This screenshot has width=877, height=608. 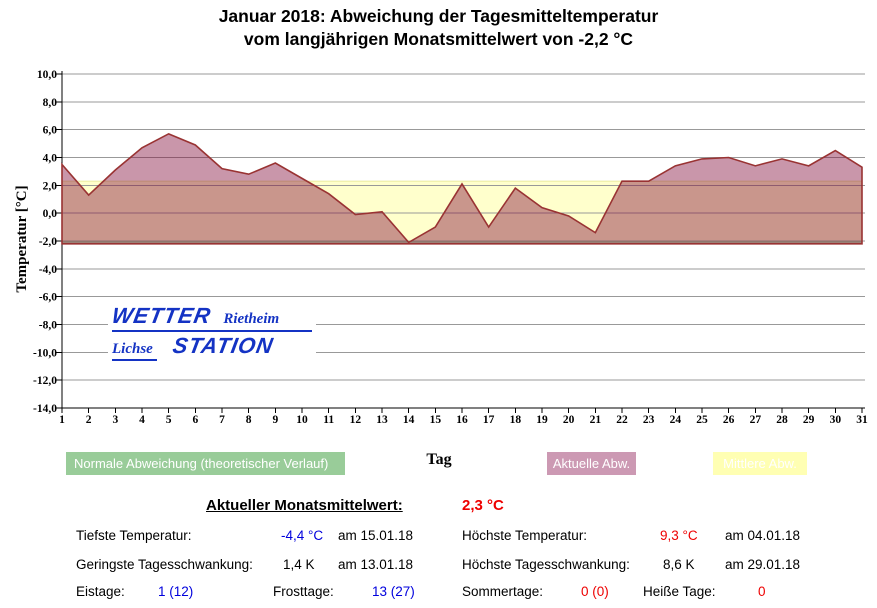 I want to click on svg-text: -4,0, so click(x=48, y=270).